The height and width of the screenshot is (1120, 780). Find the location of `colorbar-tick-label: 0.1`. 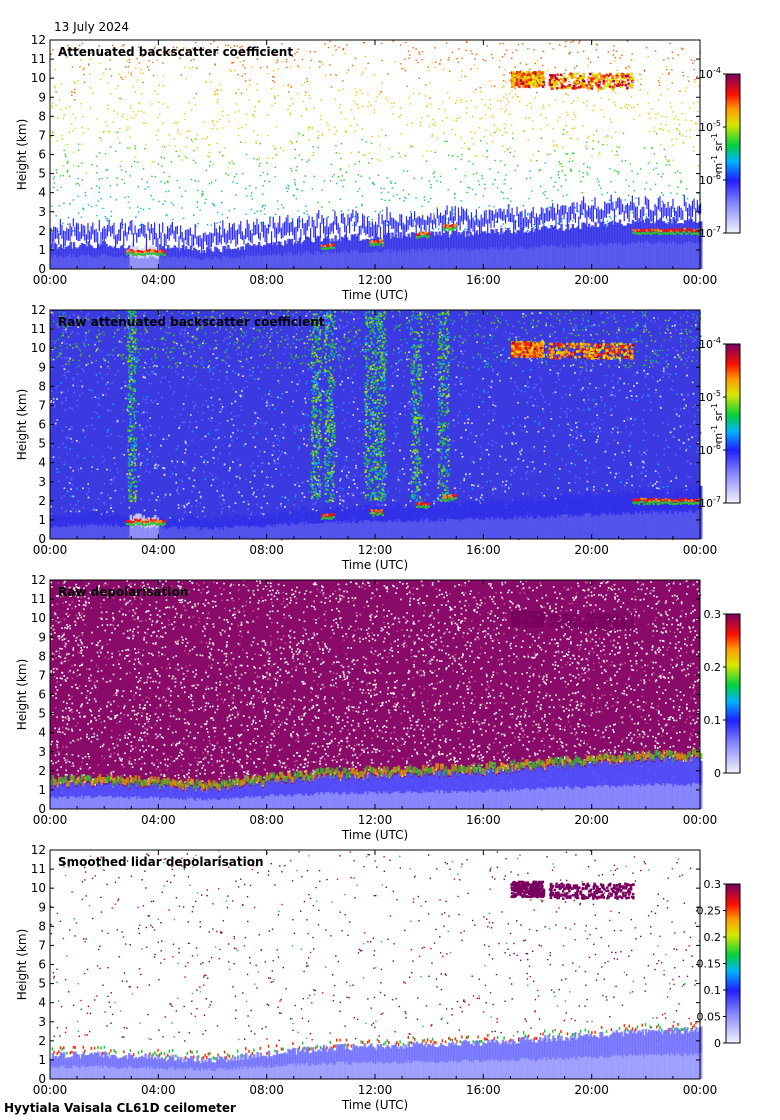

colorbar-tick-label: 0.1 is located at coordinates (713, 720).